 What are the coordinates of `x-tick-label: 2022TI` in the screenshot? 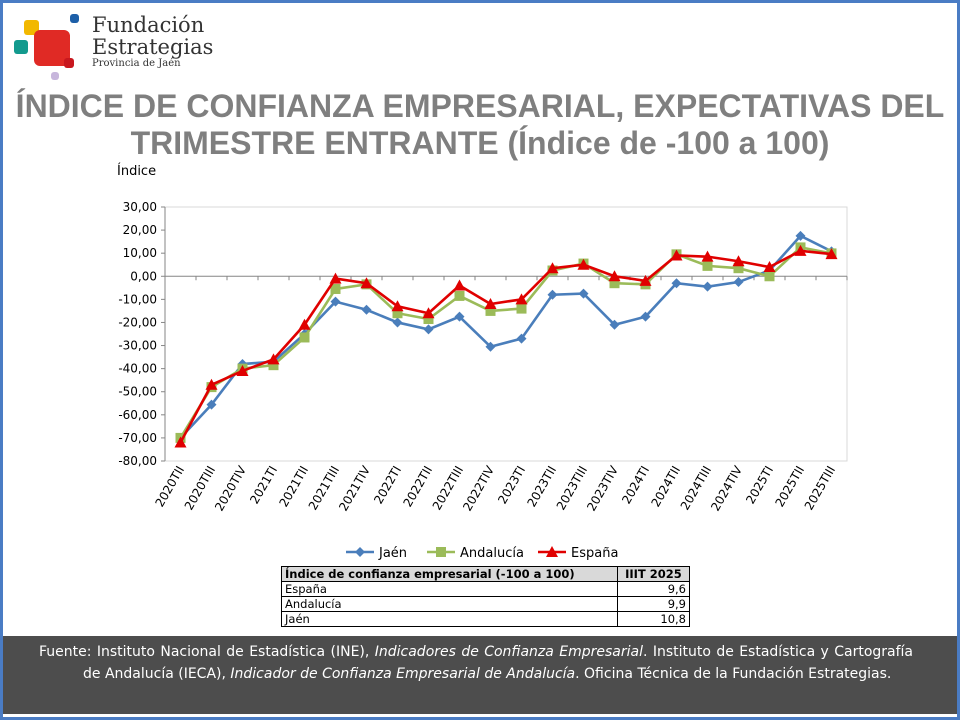 It's located at (387, 485).